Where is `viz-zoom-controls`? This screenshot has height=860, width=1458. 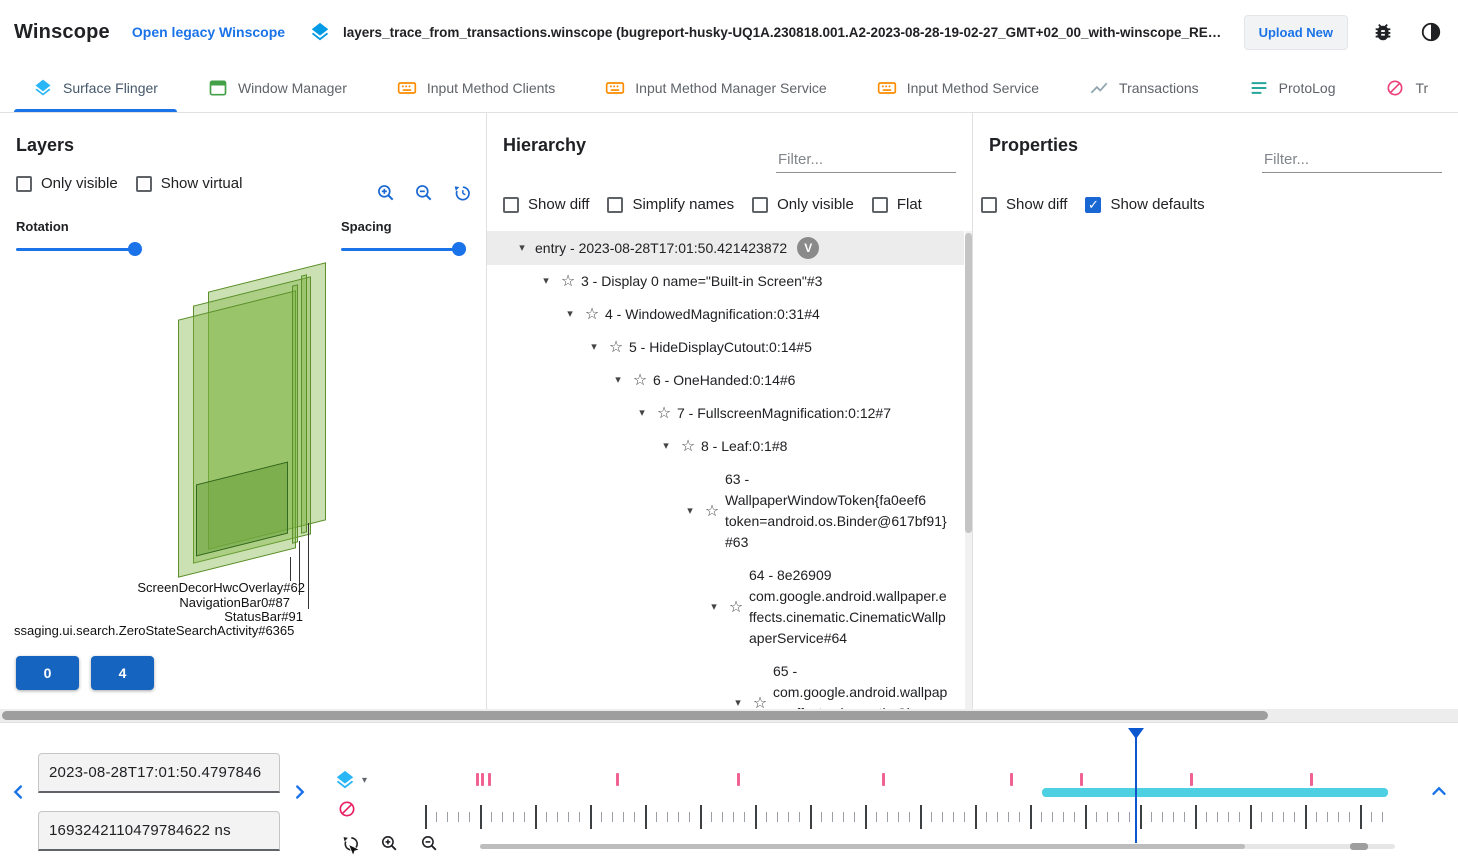
viz-zoom-controls is located at coordinates (424, 195).